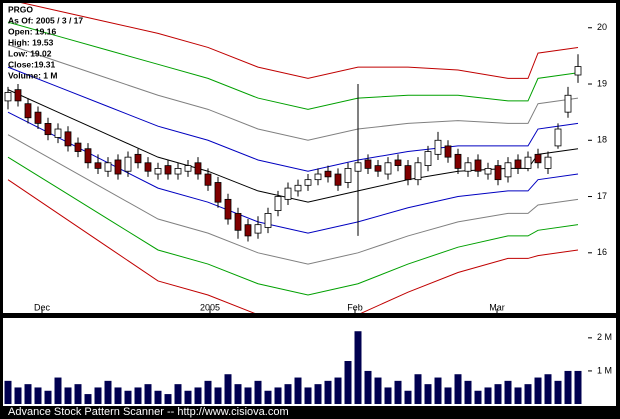 The height and width of the screenshot is (419, 620). Describe the element at coordinates (210, 307) in the screenshot. I see `x-tick-label: 2005` at that location.